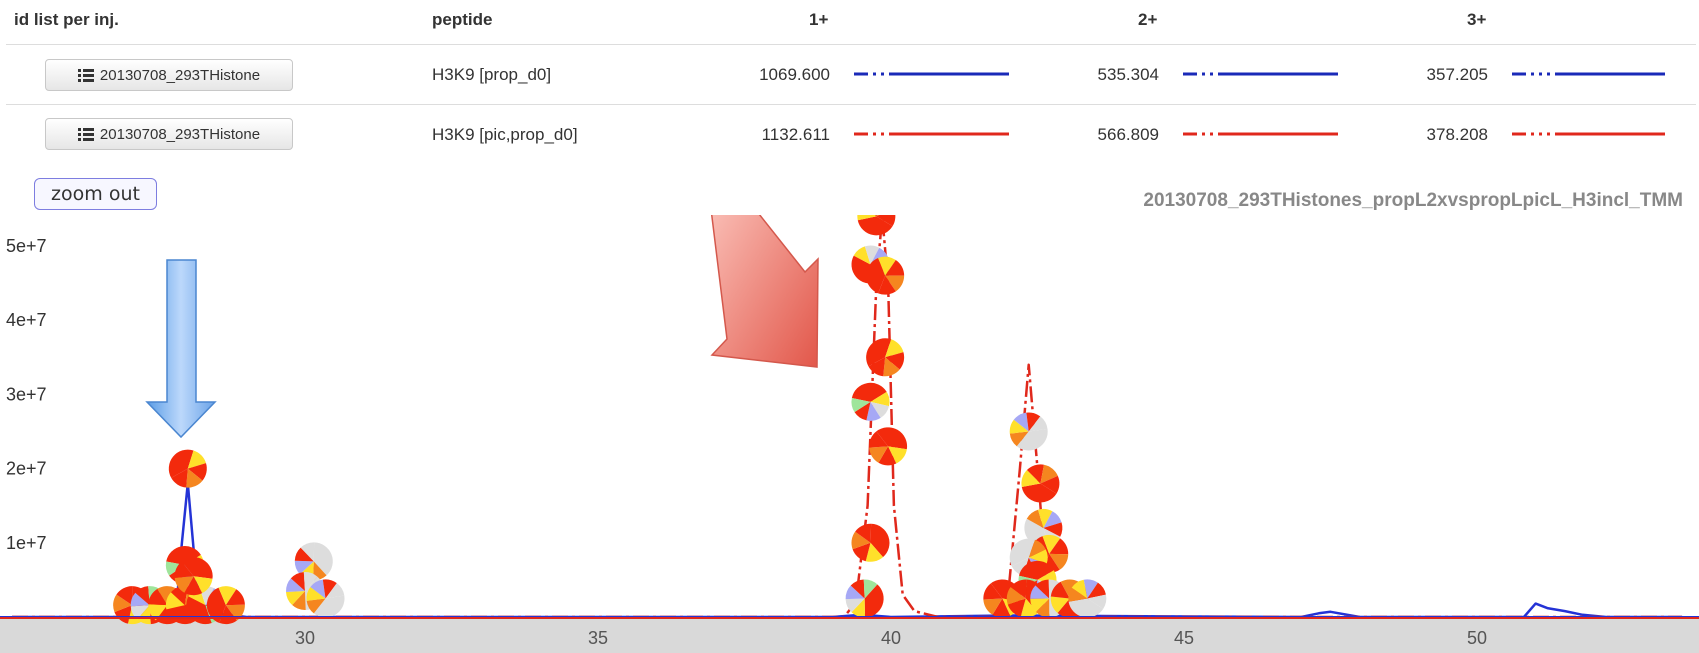  Describe the element at coordinates (795, 134) in the screenshot. I see `mz-charge-1: 1132.611` at that location.